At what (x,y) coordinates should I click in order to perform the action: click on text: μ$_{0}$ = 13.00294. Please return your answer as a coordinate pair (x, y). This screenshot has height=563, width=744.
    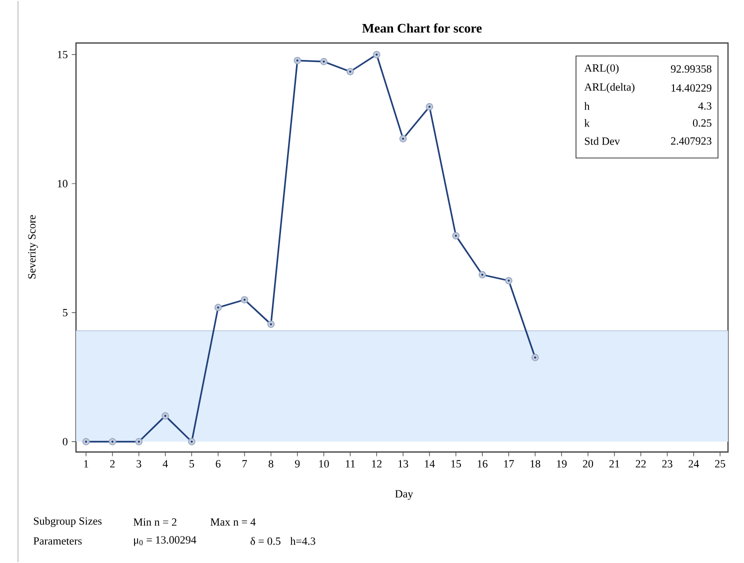
    Looking at the image, I should click on (165, 541).